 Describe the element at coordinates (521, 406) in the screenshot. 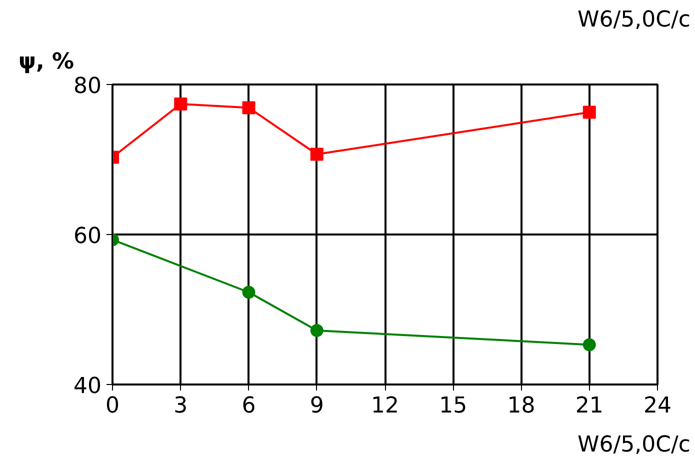

I see `x-tick-label: 18` at that location.